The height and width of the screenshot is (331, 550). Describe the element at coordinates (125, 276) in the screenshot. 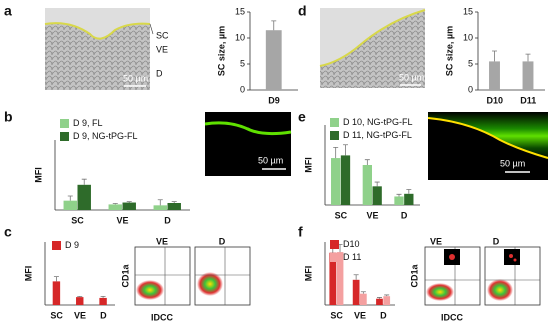

I see `flow-y-label: CD1a` at that location.